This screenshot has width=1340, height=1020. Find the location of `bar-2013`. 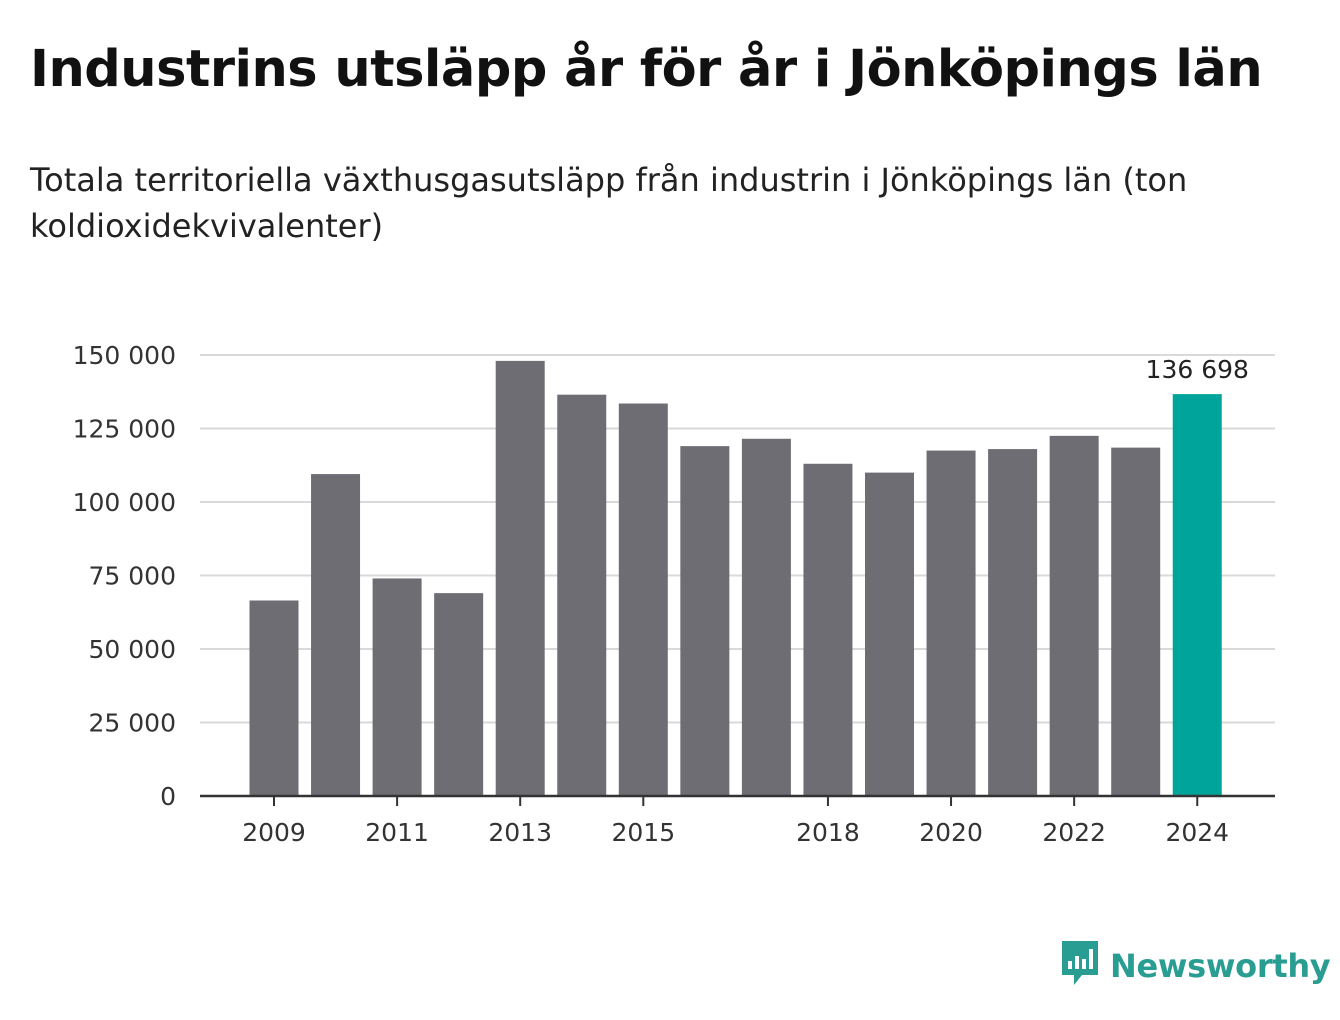

bar-2013 is located at coordinates (520, 578).